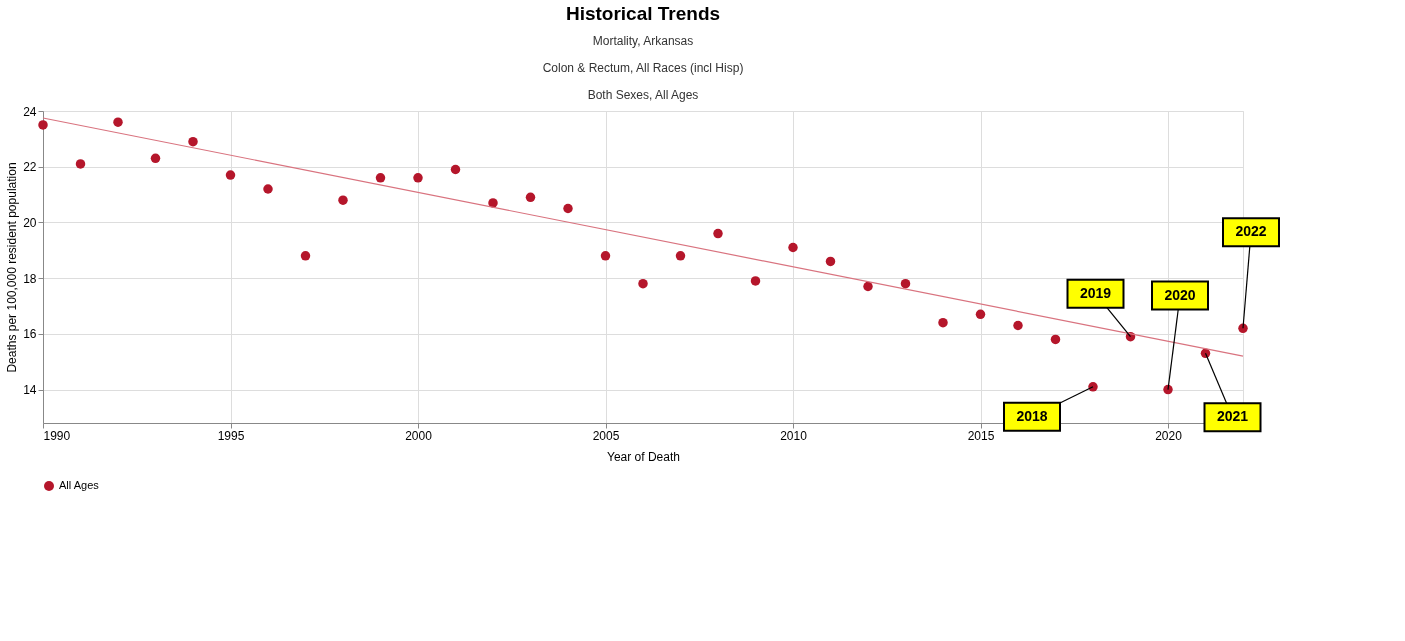  I want to click on x-tick-label: 2005, so click(606, 435).